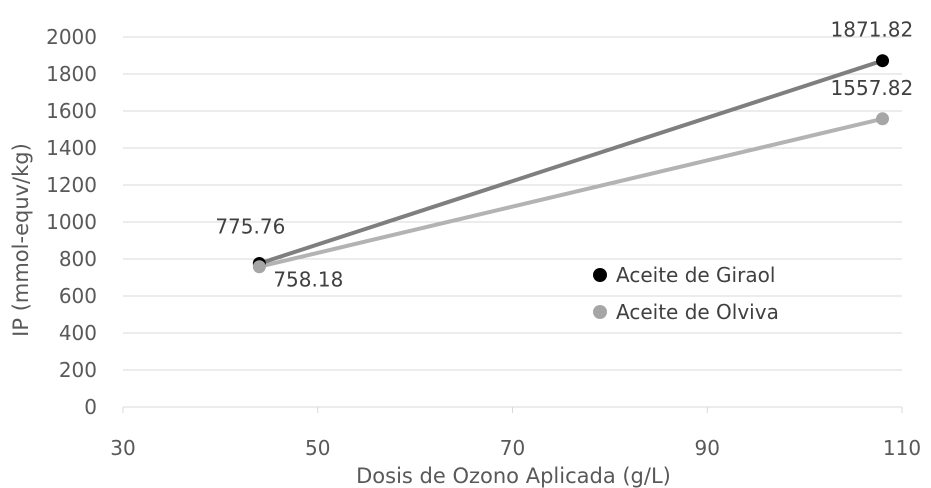 The height and width of the screenshot is (488, 931). What do you see at coordinates (697, 312) in the screenshot?
I see `legend-entry-label: Aceite de Olviva` at bounding box center [697, 312].